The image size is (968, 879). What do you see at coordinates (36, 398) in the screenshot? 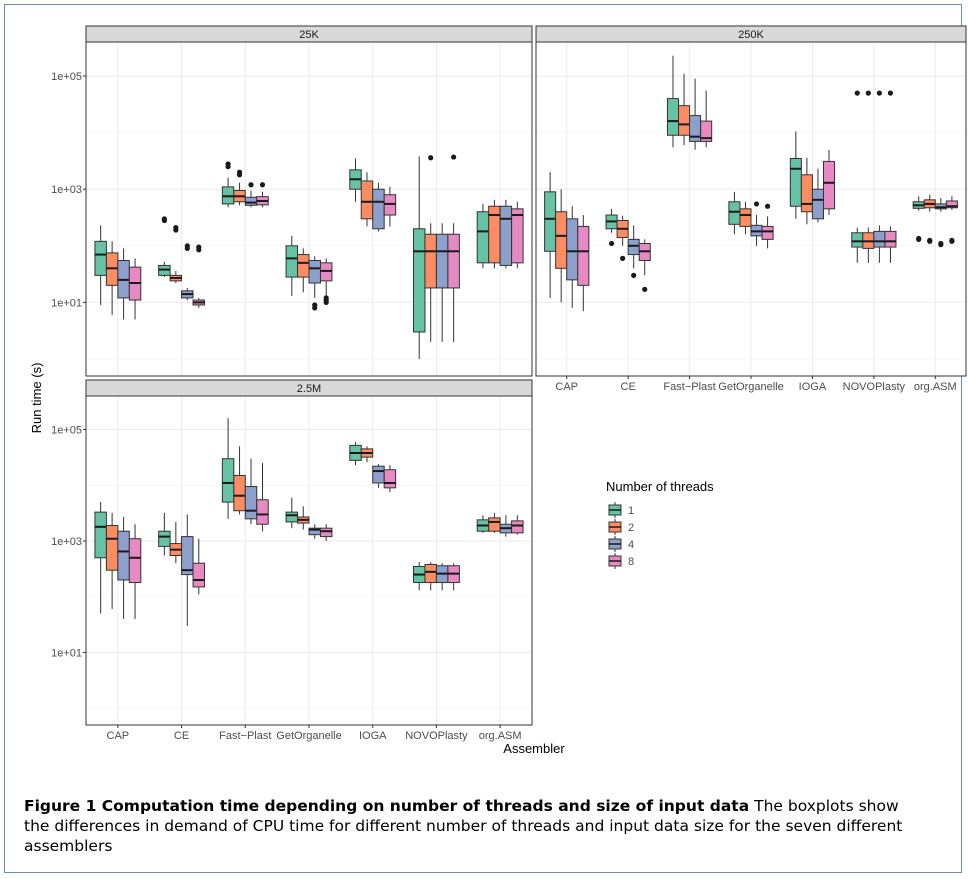
I see `y-axis-title: Run time (s)` at bounding box center [36, 398].